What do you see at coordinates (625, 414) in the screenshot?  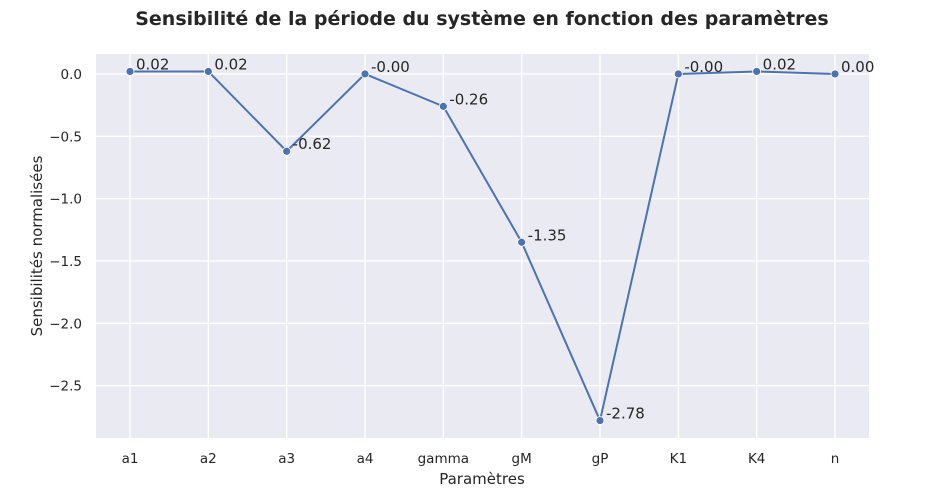 I see `data-label: -2.78` at bounding box center [625, 414].